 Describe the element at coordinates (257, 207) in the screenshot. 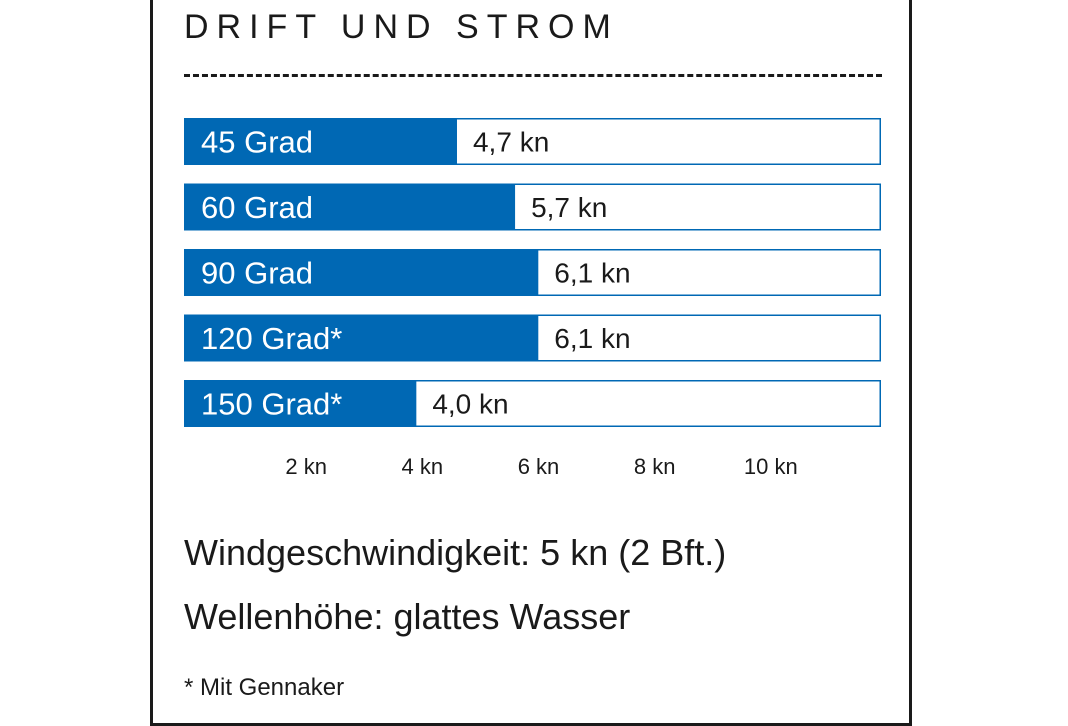

I see `bar-category-label-1: 60 Grad` at that location.